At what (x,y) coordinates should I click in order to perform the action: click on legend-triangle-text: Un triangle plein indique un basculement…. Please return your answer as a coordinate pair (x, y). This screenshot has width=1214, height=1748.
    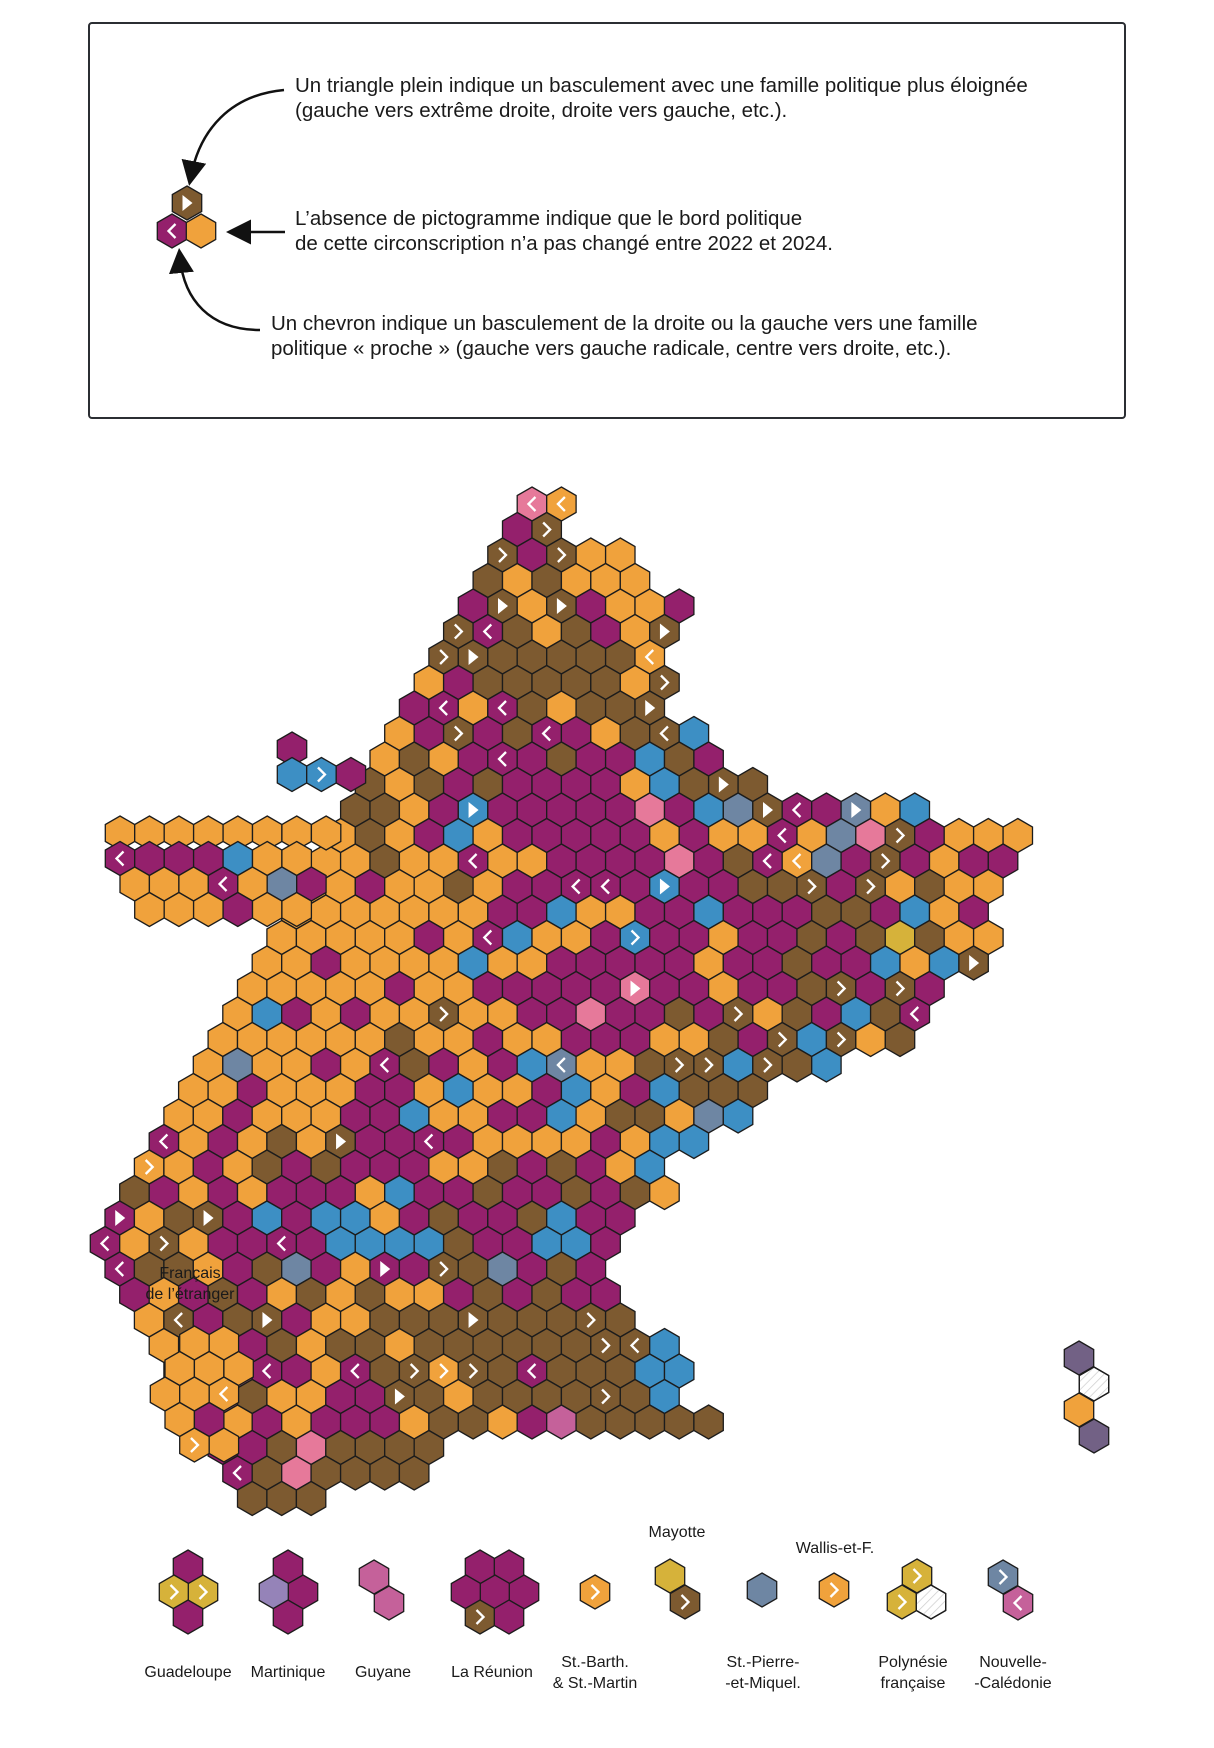
    Looking at the image, I should click on (661, 98).